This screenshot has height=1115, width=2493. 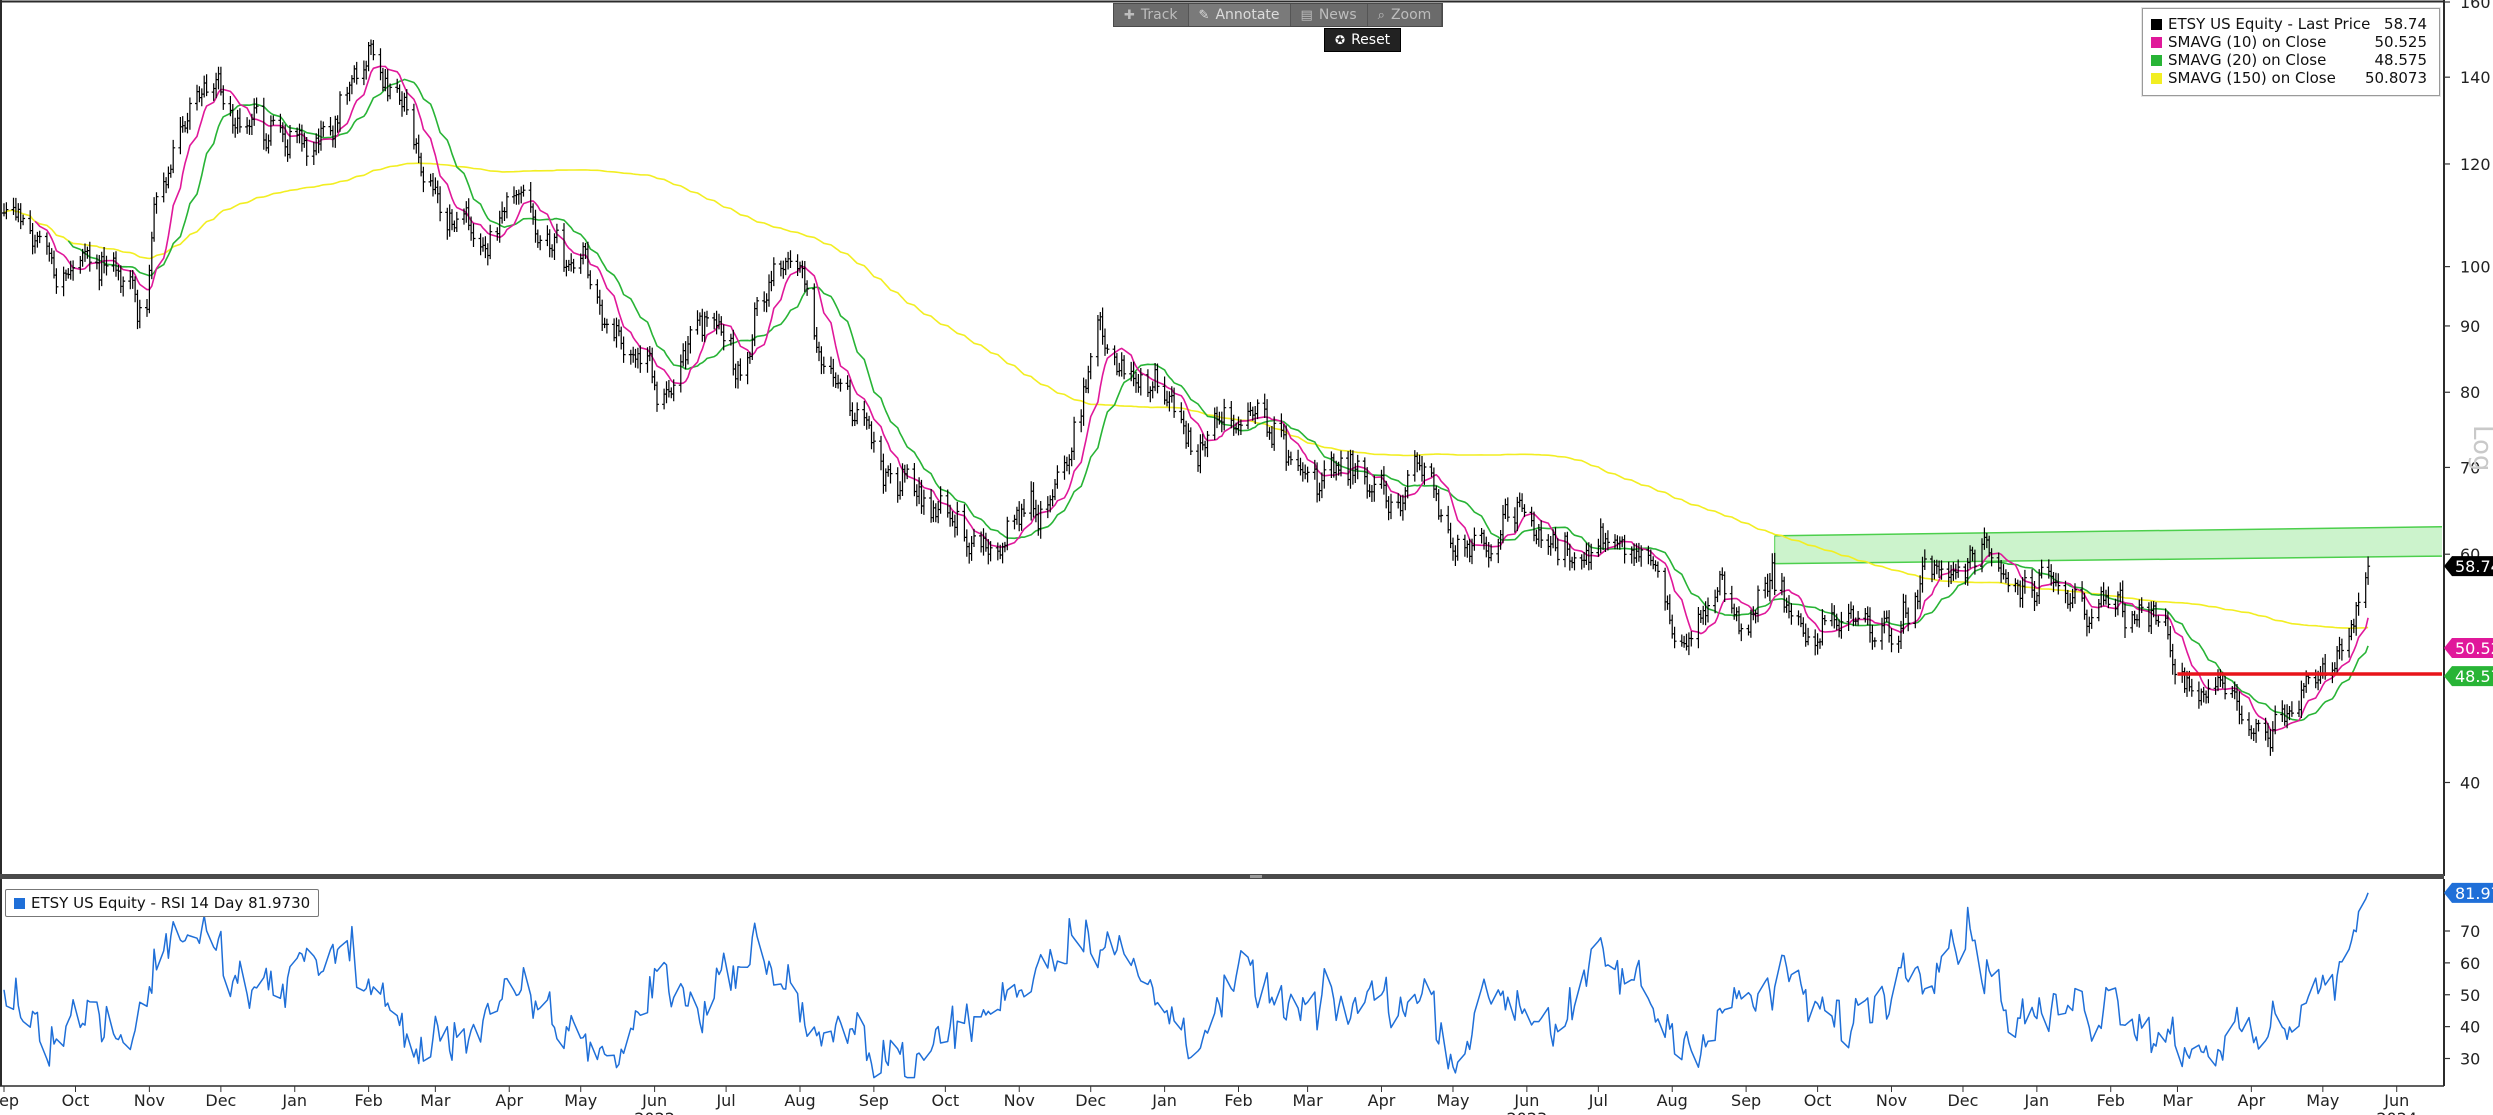 I want to click on annotate-label: Annotate, so click(x=1247, y=15).